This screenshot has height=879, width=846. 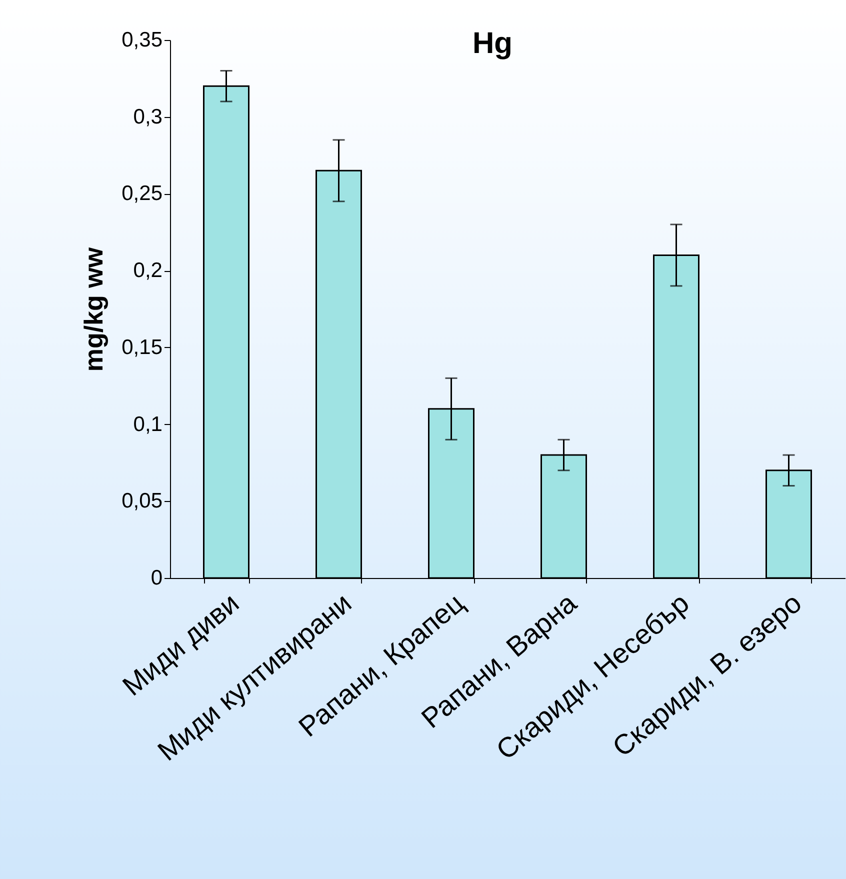 What do you see at coordinates (93, 309) in the screenshot?
I see `y-axis-title: mg/kg ww` at bounding box center [93, 309].